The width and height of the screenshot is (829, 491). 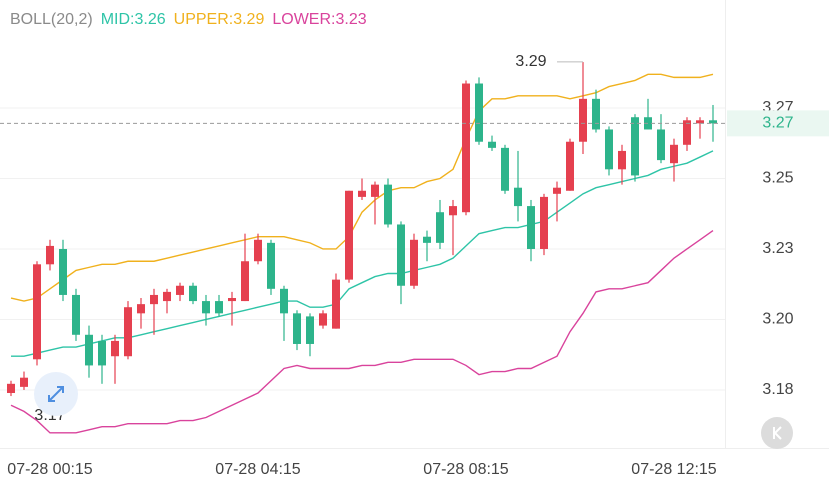 What do you see at coordinates (133, 19) in the screenshot?
I see `legend-entry: MID:3.26` at bounding box center [133, 19].